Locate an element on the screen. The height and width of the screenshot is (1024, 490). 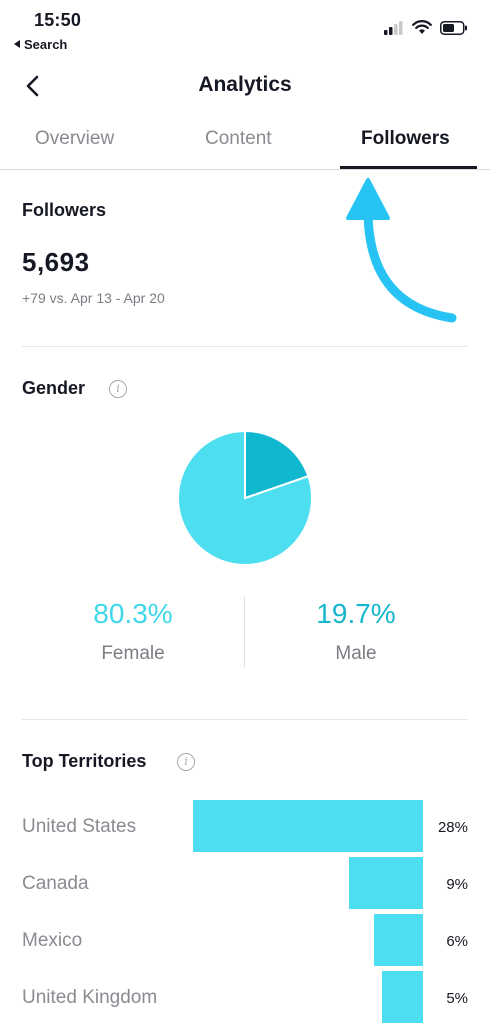
tab-overview: Overview is located at coordinates (75, 138).